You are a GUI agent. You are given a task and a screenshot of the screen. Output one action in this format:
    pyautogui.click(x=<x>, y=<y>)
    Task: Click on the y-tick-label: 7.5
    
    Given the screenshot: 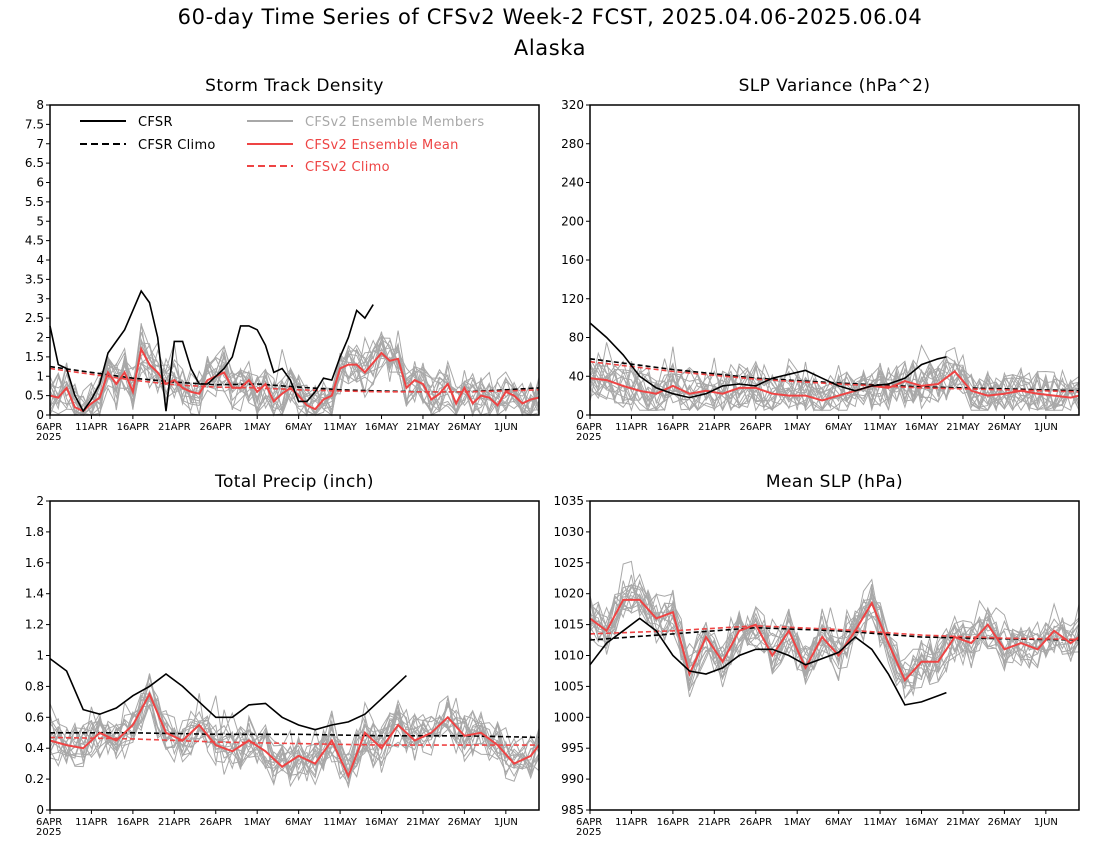 What is the action you would take?
    pyautogui.click(x=34, y=124)
    